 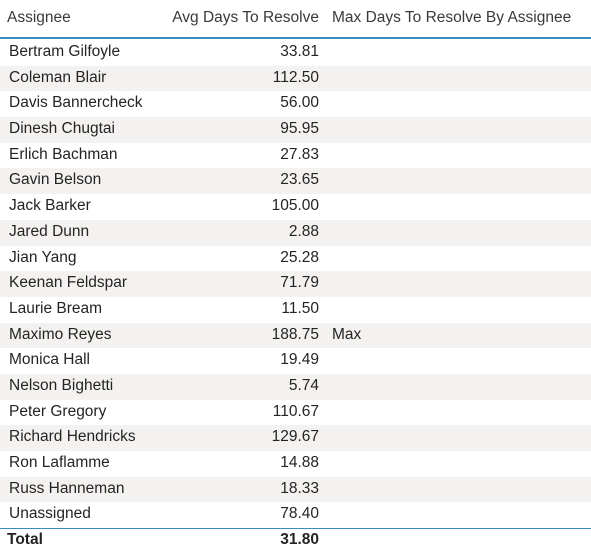 What do you see at coordinates (299, 129) in the screenshot?
I see `avg-days-cell: 95.95` at bounding box center [299, 129].